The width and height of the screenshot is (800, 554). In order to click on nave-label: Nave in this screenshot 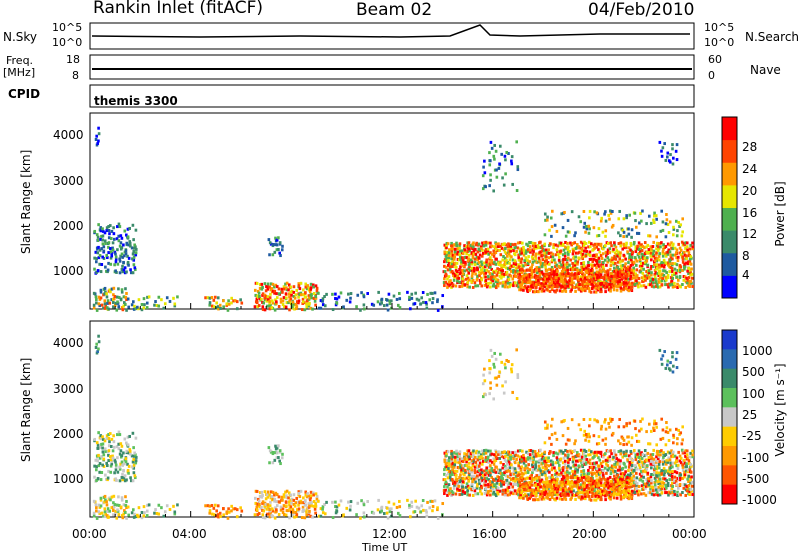, I will do `click(765, 70)`.